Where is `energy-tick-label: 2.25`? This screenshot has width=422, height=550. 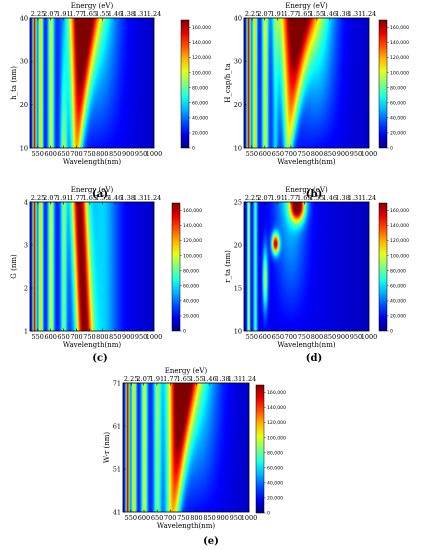
energy-tick-label: 2.25 is located at coordinates (38, 14).